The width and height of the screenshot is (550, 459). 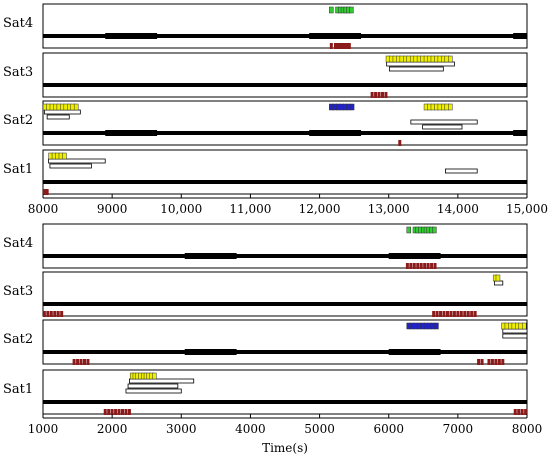 I want to click on x-tick-label: 9000, so click(x=112, y=209).